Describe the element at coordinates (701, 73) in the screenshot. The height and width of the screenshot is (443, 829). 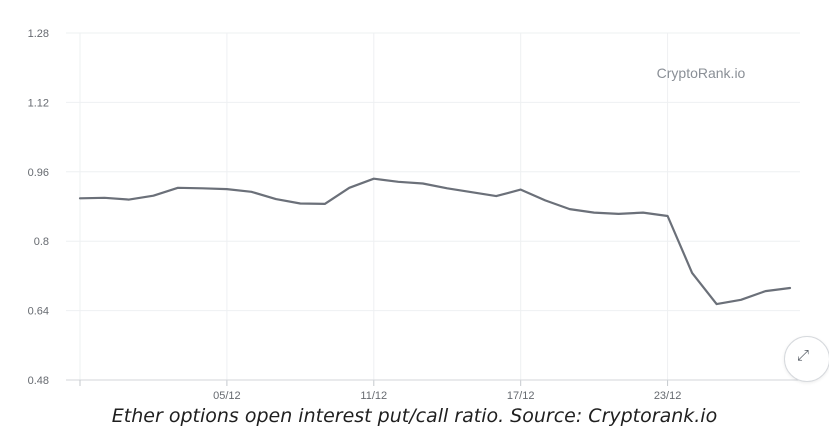
I see `watermark: CryptoRank.io` at that location.